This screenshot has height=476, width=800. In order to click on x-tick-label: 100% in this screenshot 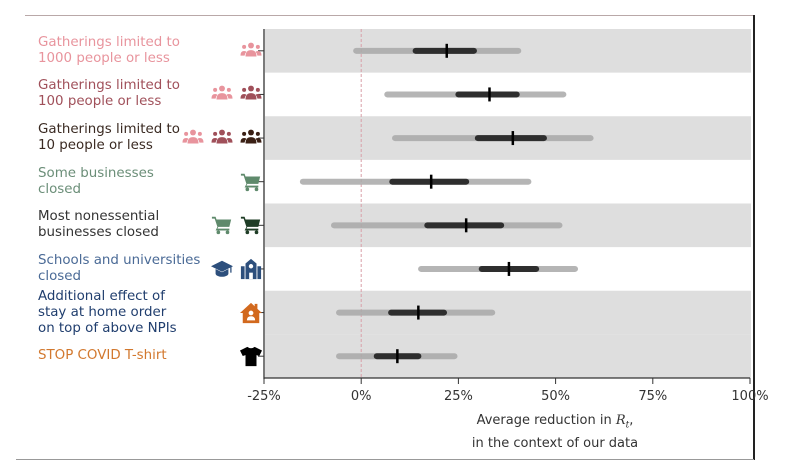, I will do `click(749, 396)`.